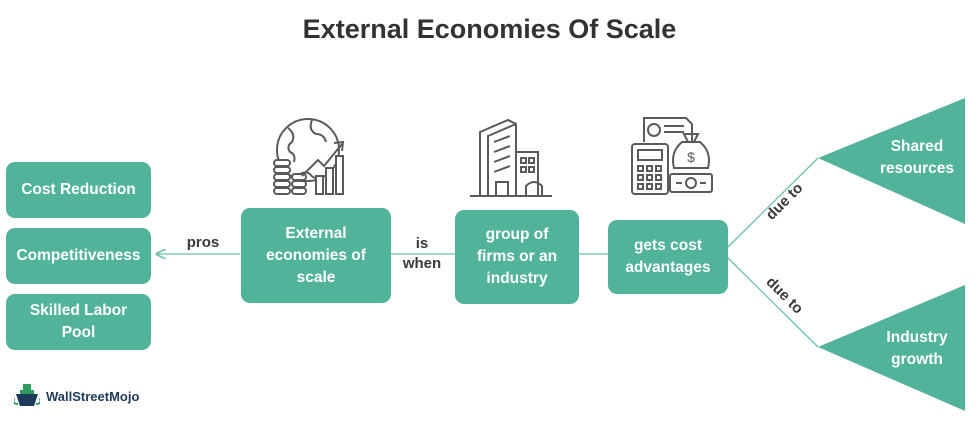 The width and height of the screenshot is (979, 436). I want to click on due-to-top-line, so click(773, 202).